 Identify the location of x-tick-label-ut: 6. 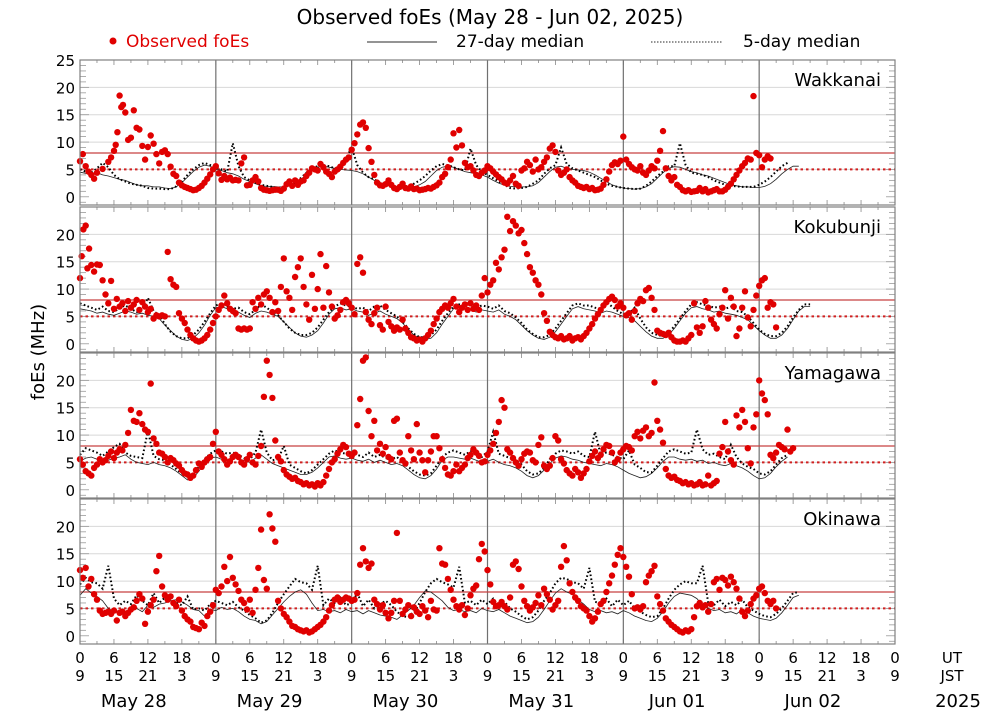
(658, 658).